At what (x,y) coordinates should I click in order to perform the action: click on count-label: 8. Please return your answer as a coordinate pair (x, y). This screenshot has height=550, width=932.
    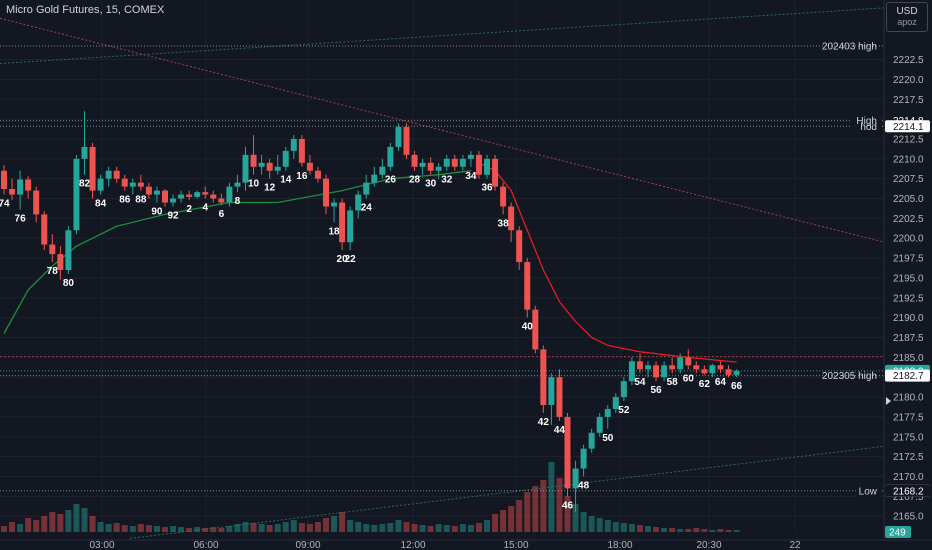
    Looking at the image, I should click on (238, 201).